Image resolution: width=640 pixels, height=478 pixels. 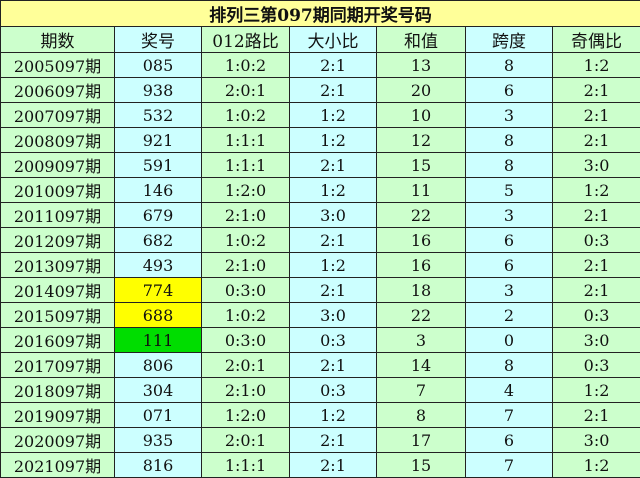 I want to click on cell-number: 085, so click(x=158, y=65).